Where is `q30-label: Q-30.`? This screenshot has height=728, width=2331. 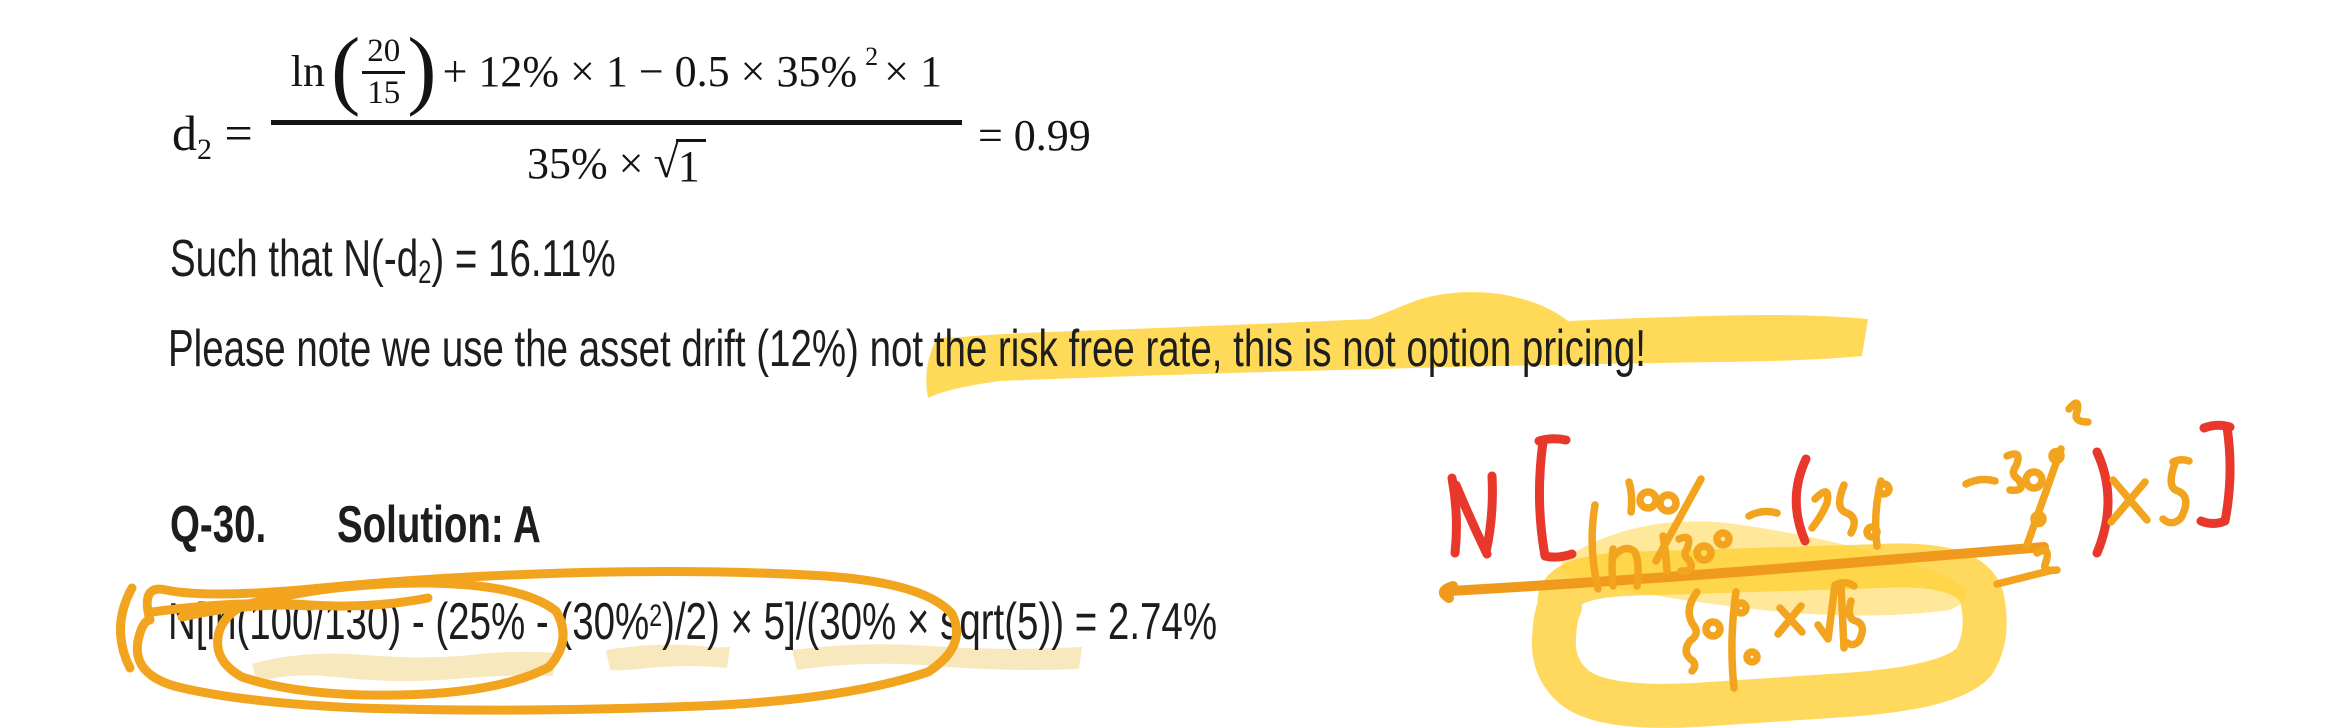
q30-label: Q-30. is located at coordinates (218, 525).